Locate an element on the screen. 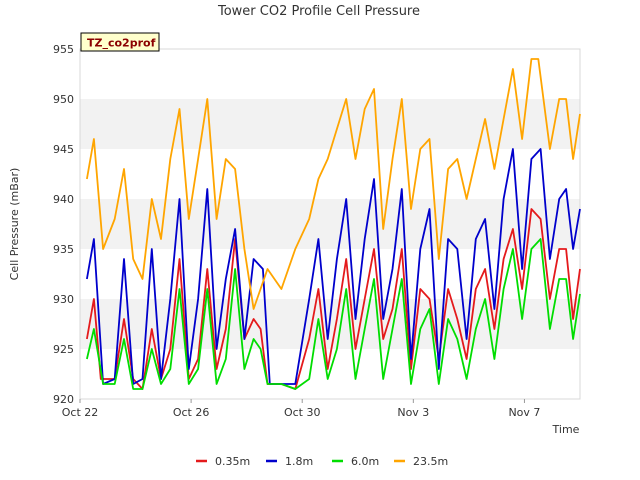 This screenshot has width=640, height=480. x-tick-label: Nov 7 is located at coordinates (524, 412).